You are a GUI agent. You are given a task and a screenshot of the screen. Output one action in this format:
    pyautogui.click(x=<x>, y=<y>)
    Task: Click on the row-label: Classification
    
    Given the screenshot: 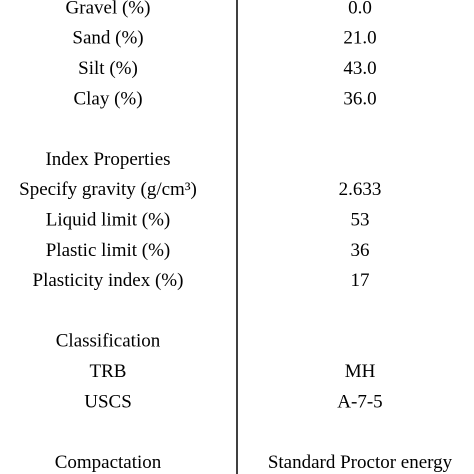 What is the action you would take?
    pyautogui.click(x=108, y=341)
    